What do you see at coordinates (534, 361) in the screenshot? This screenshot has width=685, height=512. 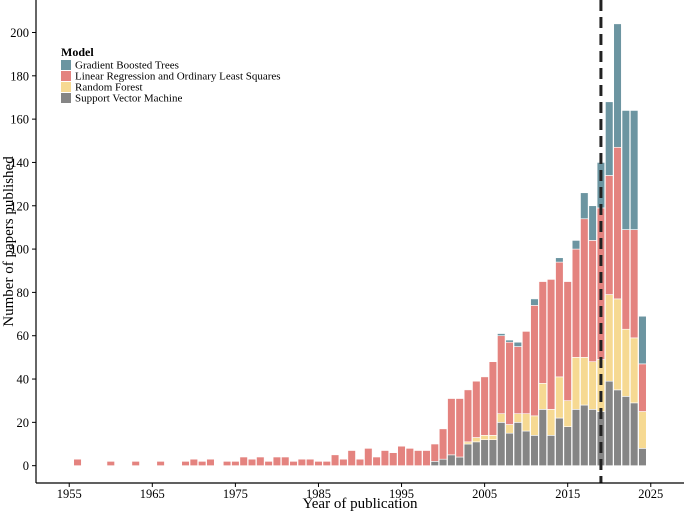 I see `bar-2011-linear-regression-and-ordinary-least-squares` at bounding box center [534, 361].